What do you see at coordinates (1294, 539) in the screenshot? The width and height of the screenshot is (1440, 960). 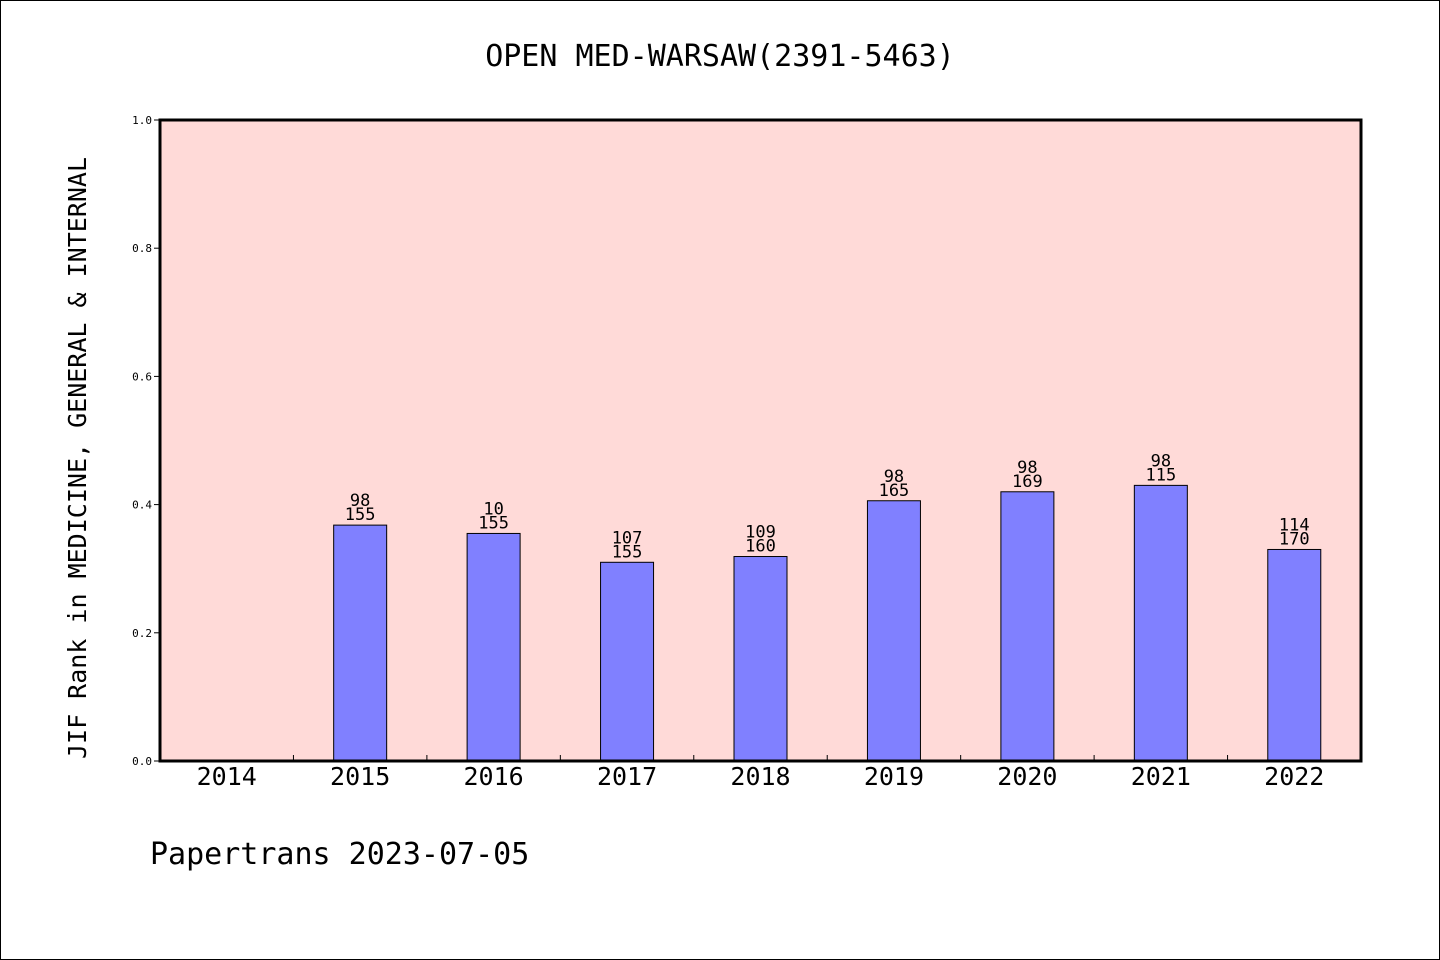 I see `bar-total-label: 170` at bounding box center [1294, 539].